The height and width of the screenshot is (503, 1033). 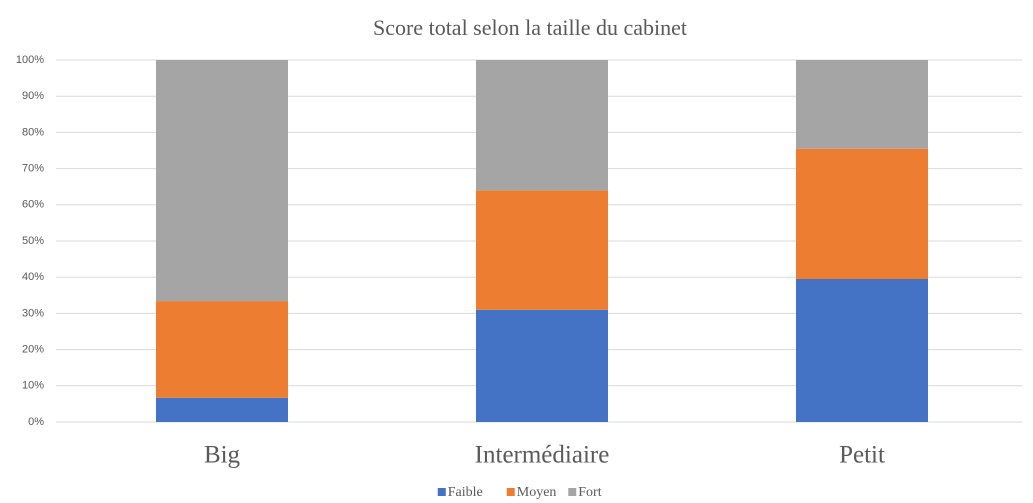 I want to click on y-tick-label: 50%, so click(x=33, y=241).